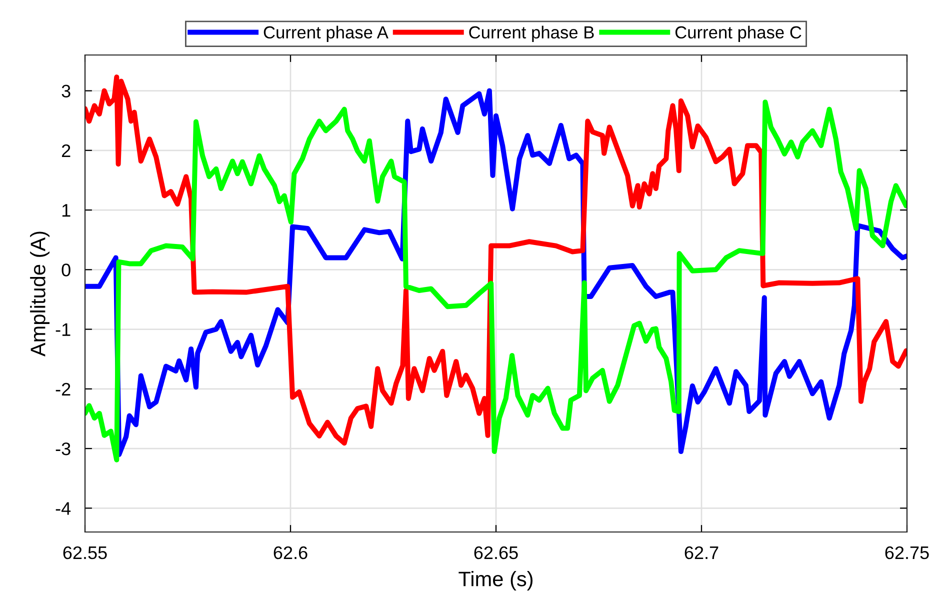  What do you see at coordinates (85, 553) in the screenshot?
I see `x-tick-label: 62.55` at bounding box center [85, 553].